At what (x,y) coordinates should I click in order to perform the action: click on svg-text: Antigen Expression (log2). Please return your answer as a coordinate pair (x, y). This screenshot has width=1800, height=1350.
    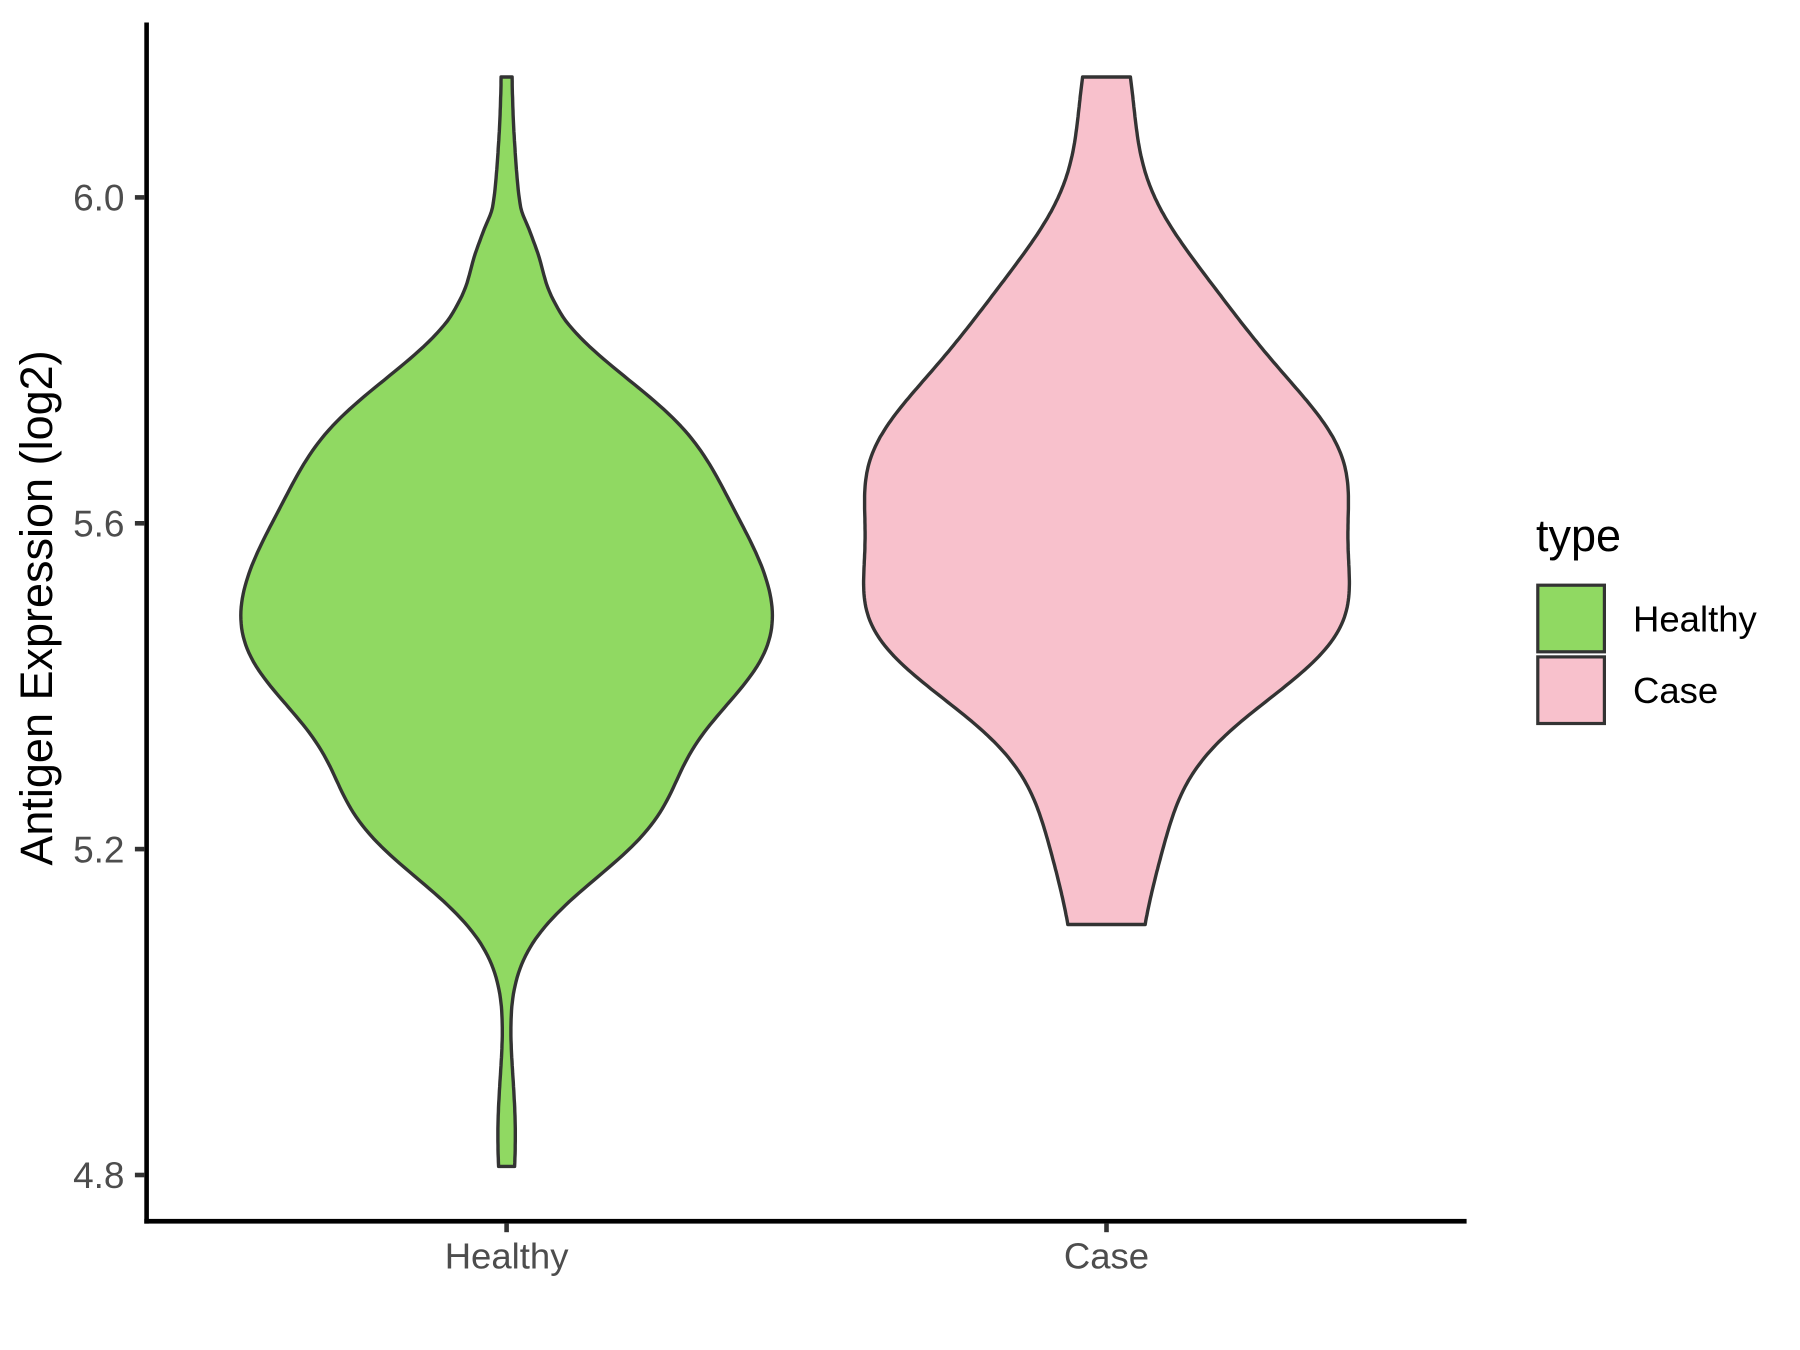
    Looking at the image, I should click on (36, 607).